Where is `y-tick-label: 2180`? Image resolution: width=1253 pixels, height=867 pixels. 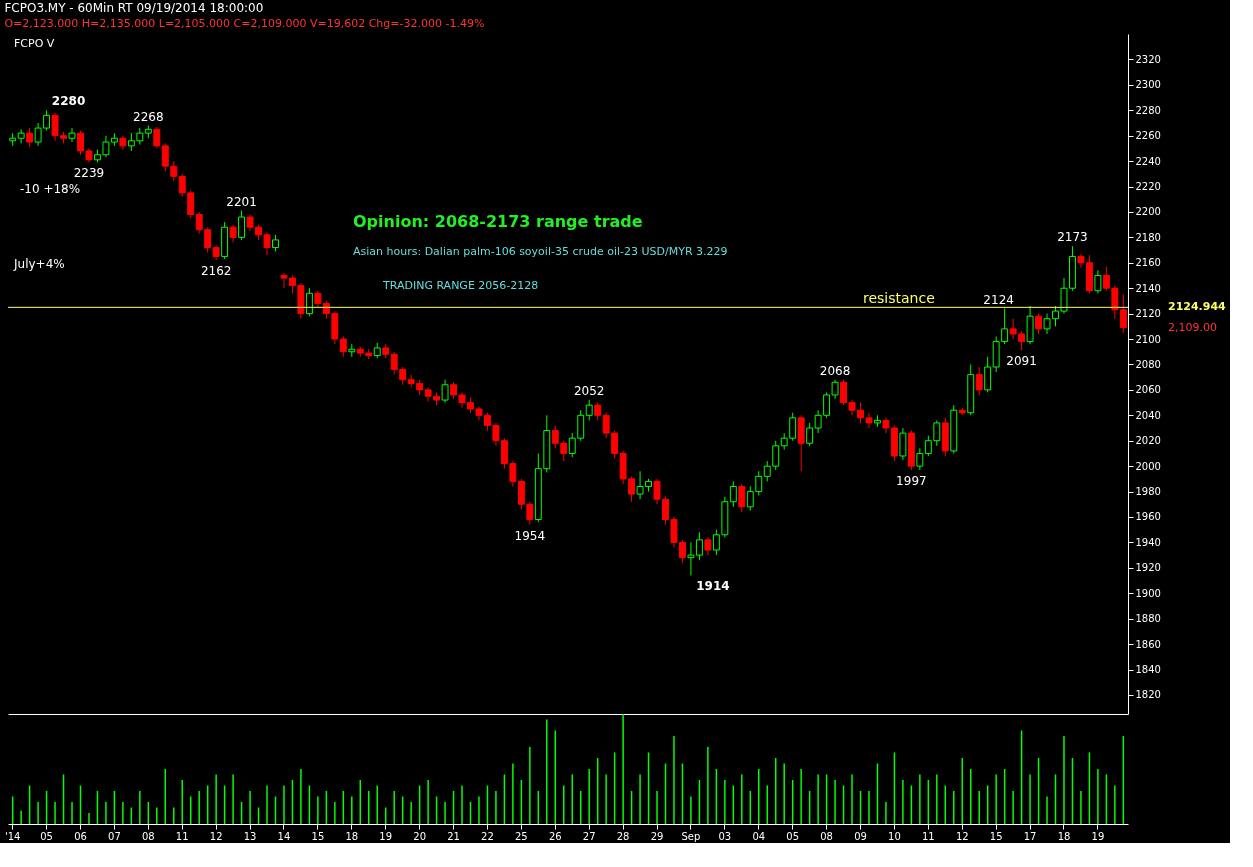
y-tick-label: 2180 is located at coordinates (1148, 237).